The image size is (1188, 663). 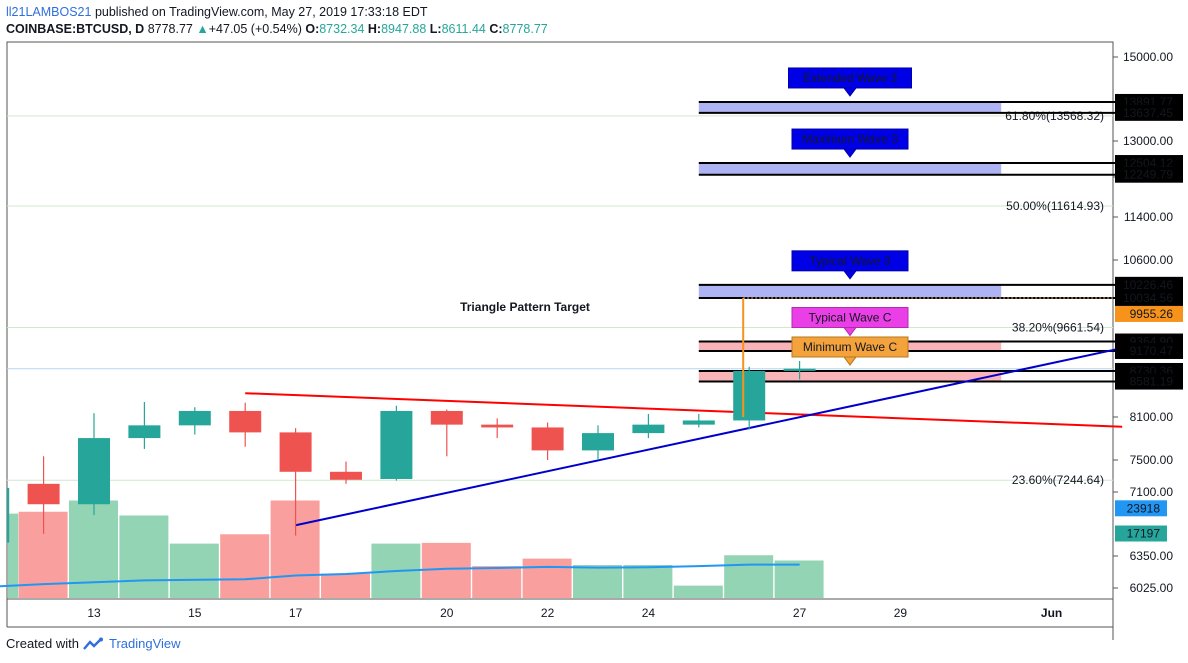 What do you see at coordinates (404, 29) in the screenshot?
I see `high-value: 8947.88` at bounding box center [404, 29].